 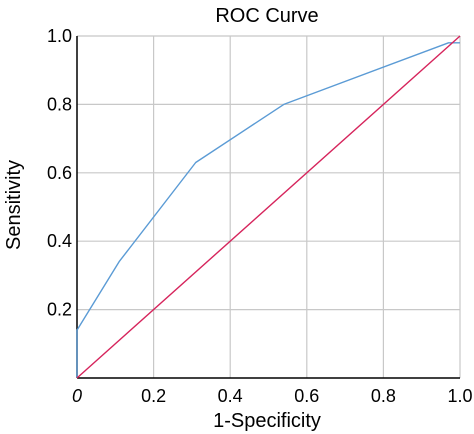 I want to click on y-tick-label-2: 0.6, so click(x=59, y=173).